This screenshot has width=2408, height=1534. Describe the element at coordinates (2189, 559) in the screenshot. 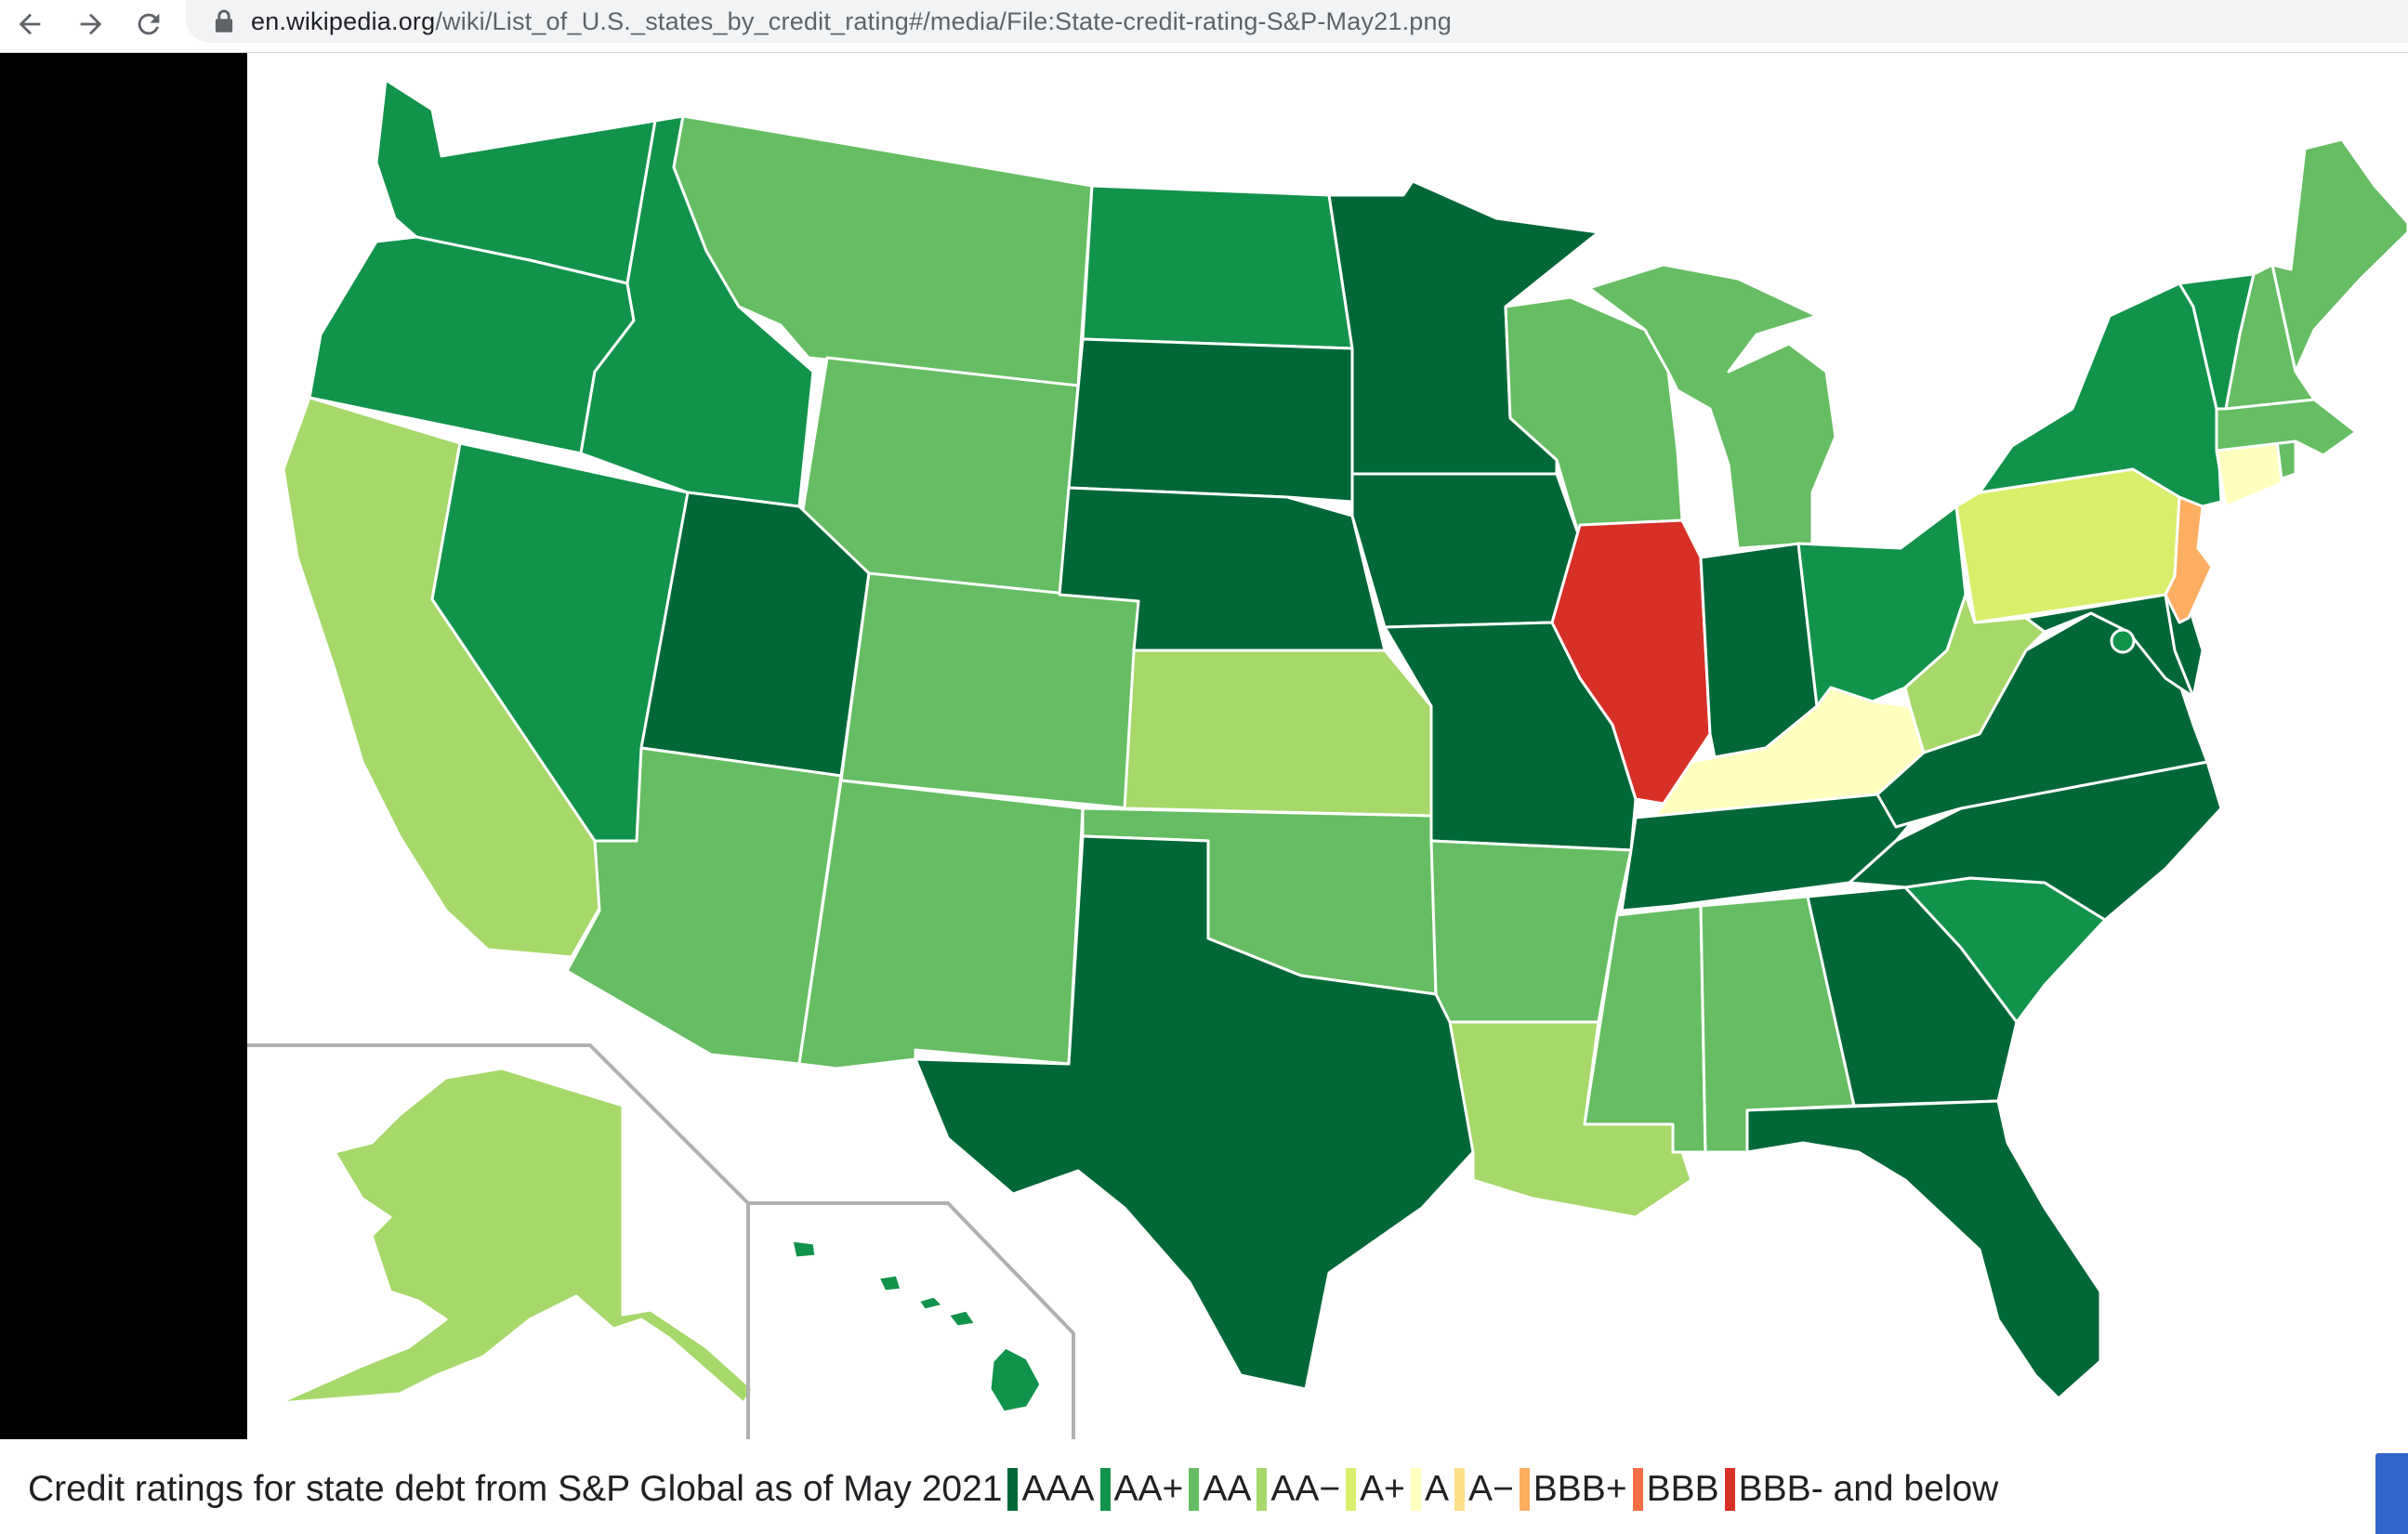

I see `state-NJ` at that location.